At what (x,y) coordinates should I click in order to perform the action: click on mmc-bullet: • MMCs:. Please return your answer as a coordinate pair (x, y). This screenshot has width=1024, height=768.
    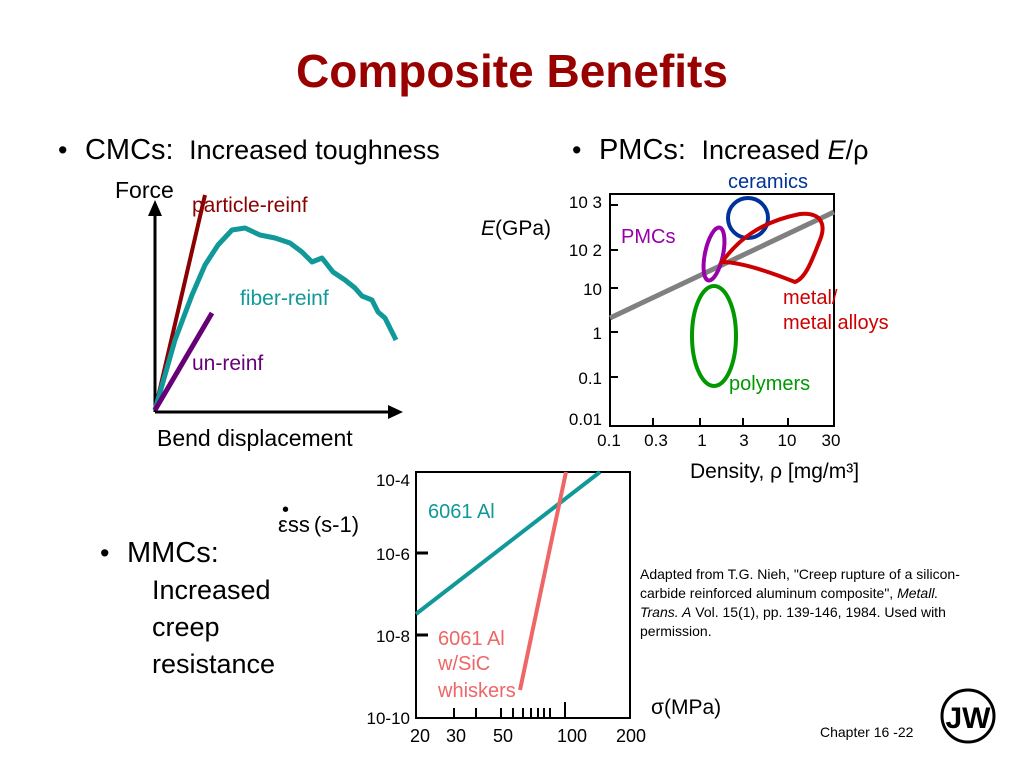
    Looking at the image, I should click on (159, 553).